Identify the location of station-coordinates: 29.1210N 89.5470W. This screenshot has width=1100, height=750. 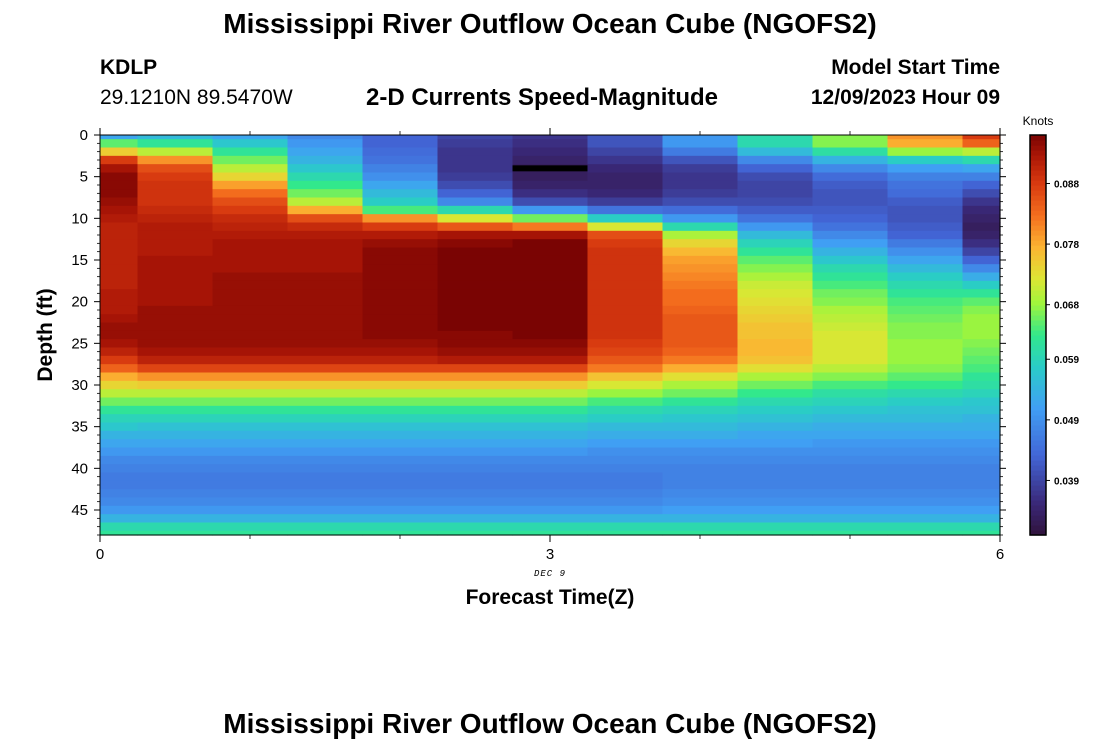
(196, 97).